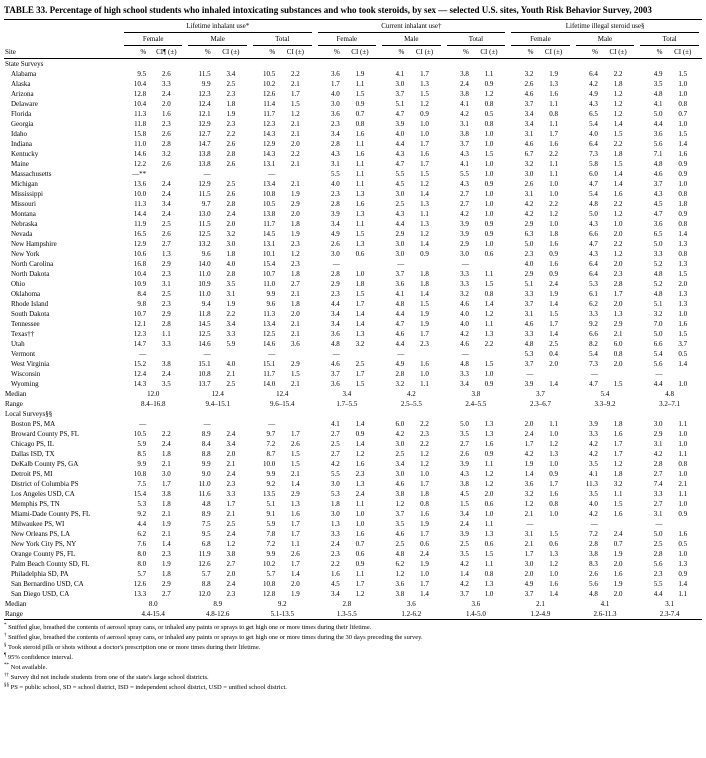  Describe the element at coordinates (353, 394) in the screenshot. I see `summary-row: Median 12.0 12.4 12.4 3.4 4.2 3.8 3.7 5.4 4.8` at that location.